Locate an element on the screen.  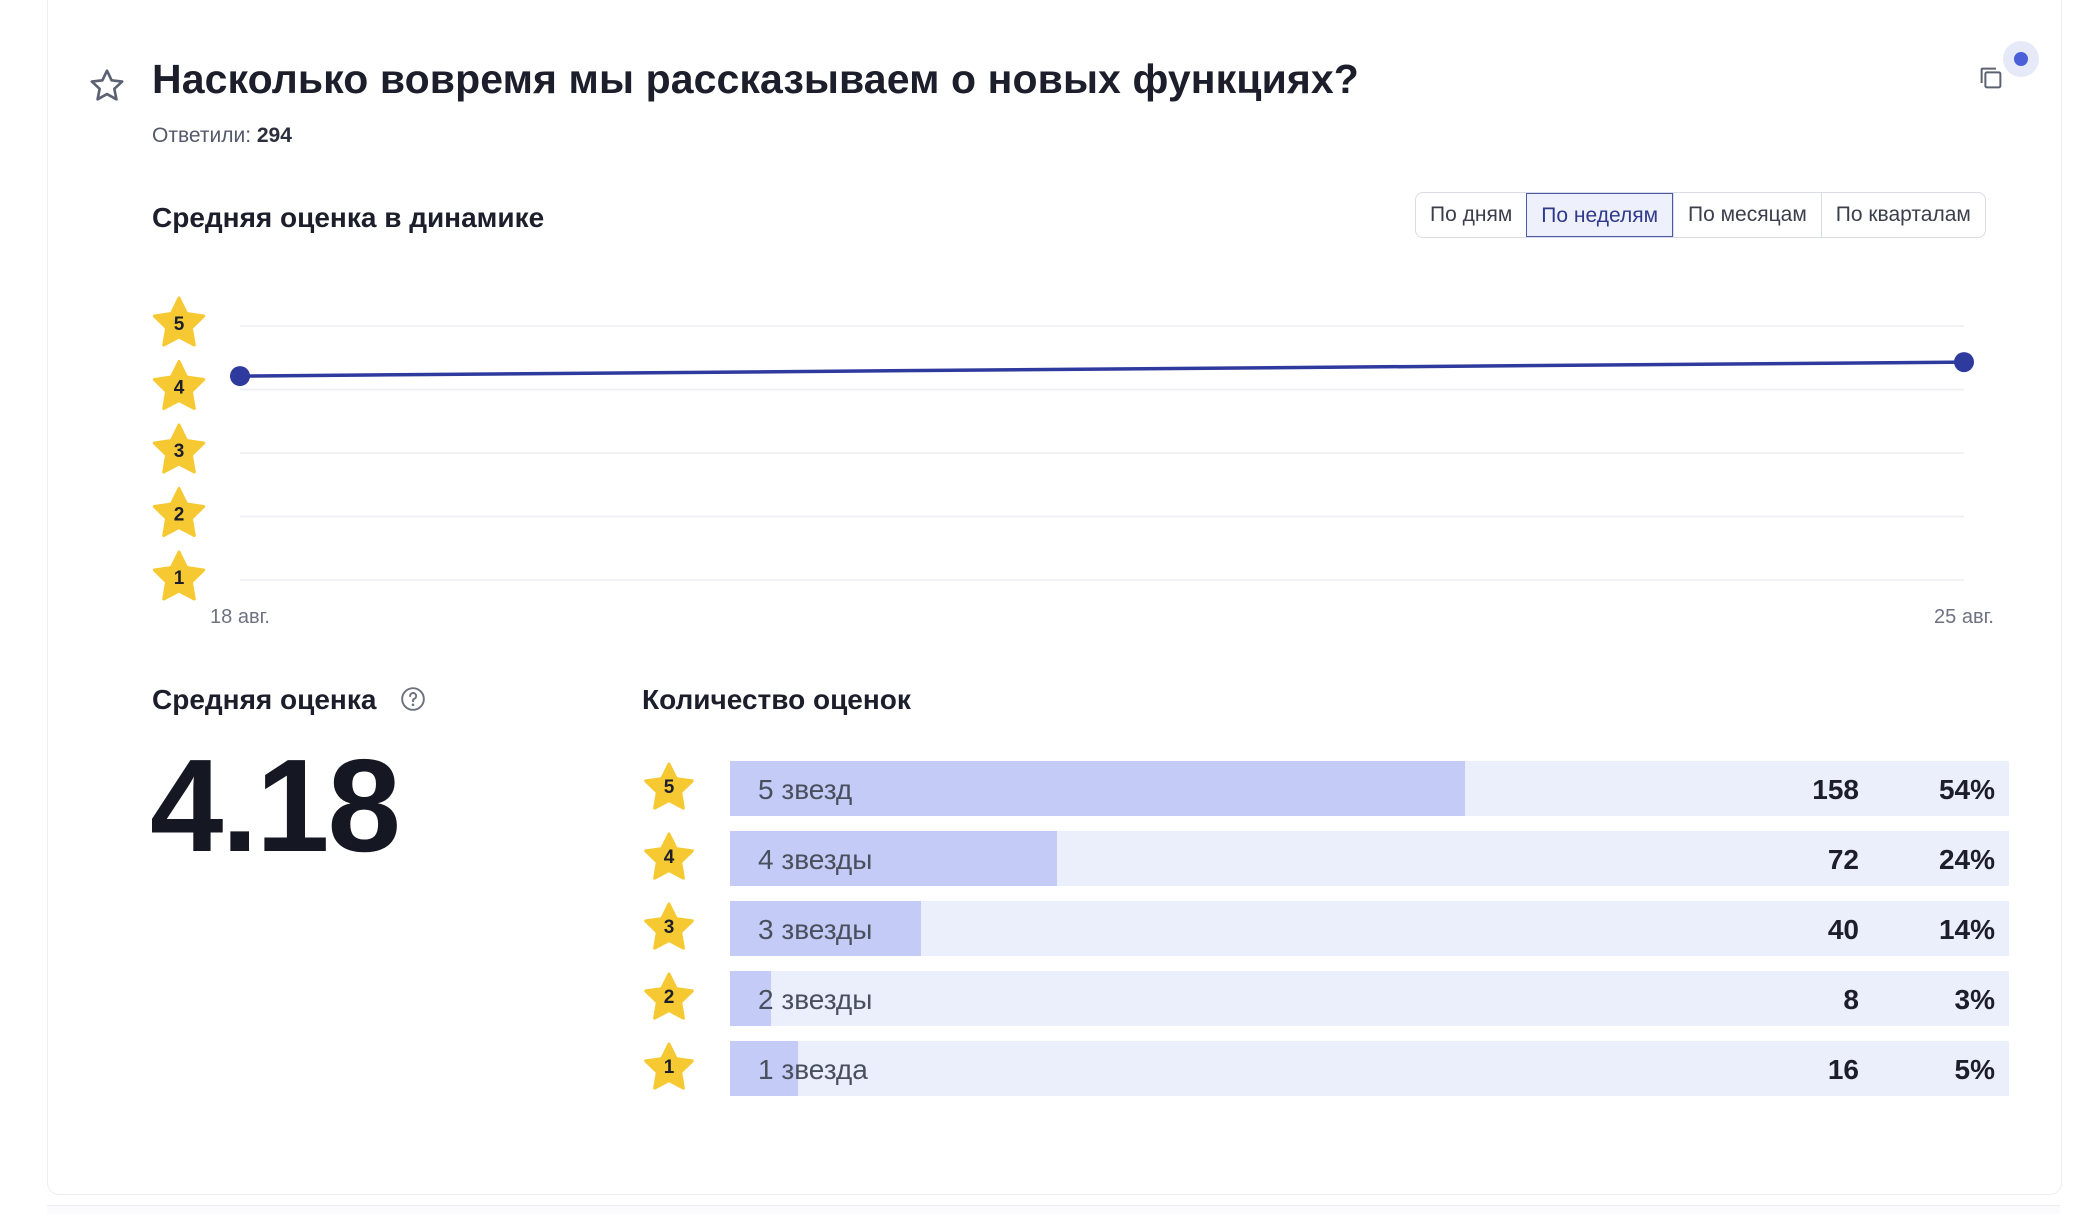
rating-bar: 2 звезды 8 3% is located at coordinates (1369, 998).